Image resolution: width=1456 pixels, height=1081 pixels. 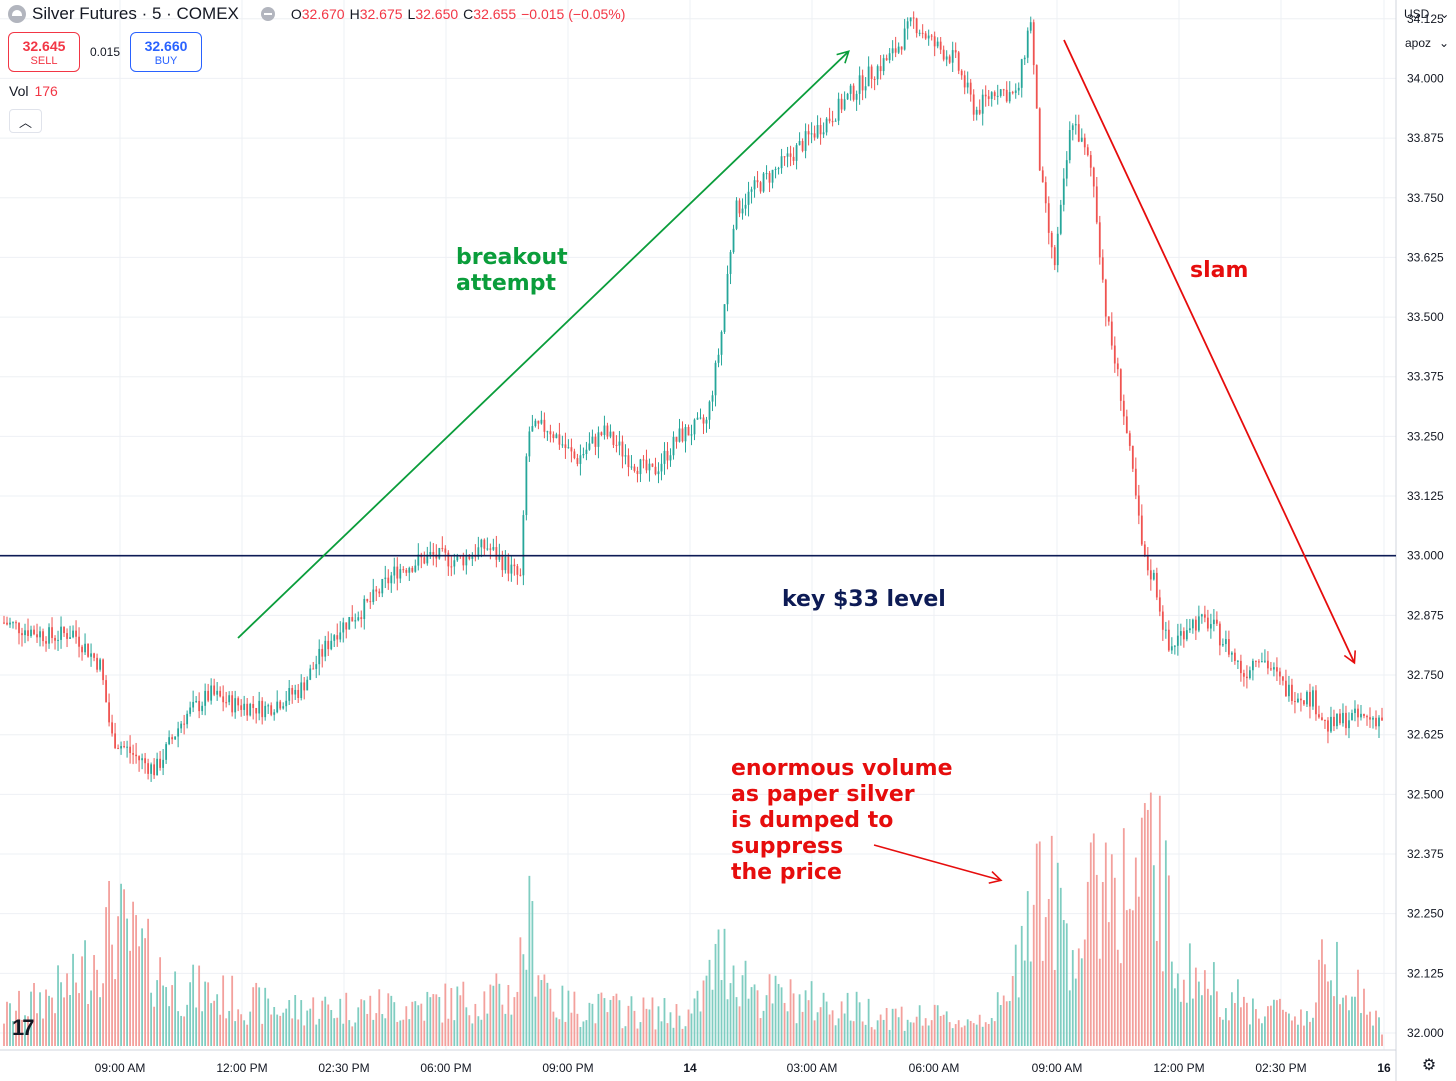 What do you see at coordinates (1425, 138) in the screenshot?
I see `y-tick-label: 33.875` at bounding box center [1425, 138].